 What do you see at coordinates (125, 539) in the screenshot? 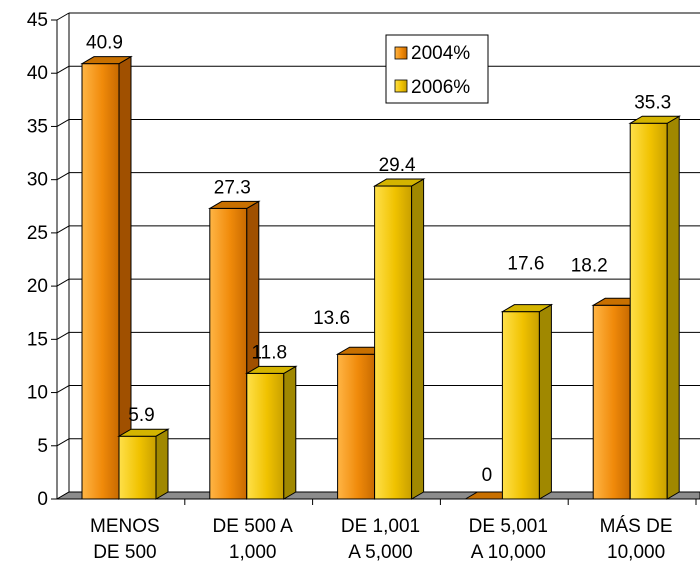
I see `x-tick-label: MENOS DE 500` at bounding box center [125, 539].